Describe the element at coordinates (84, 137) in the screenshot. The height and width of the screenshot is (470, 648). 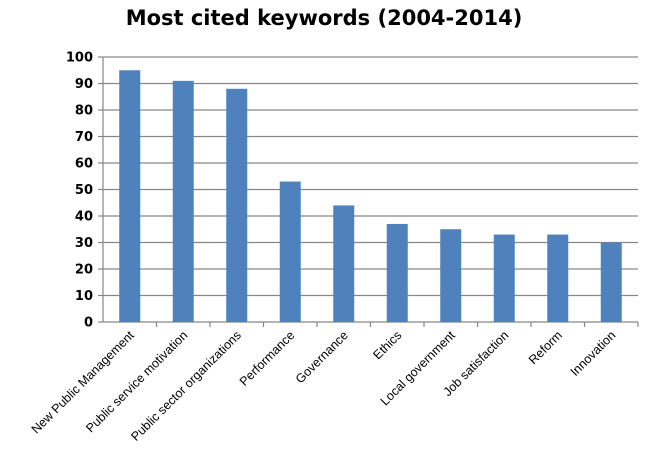
I see `y-tick-label-70: 70` at that location.